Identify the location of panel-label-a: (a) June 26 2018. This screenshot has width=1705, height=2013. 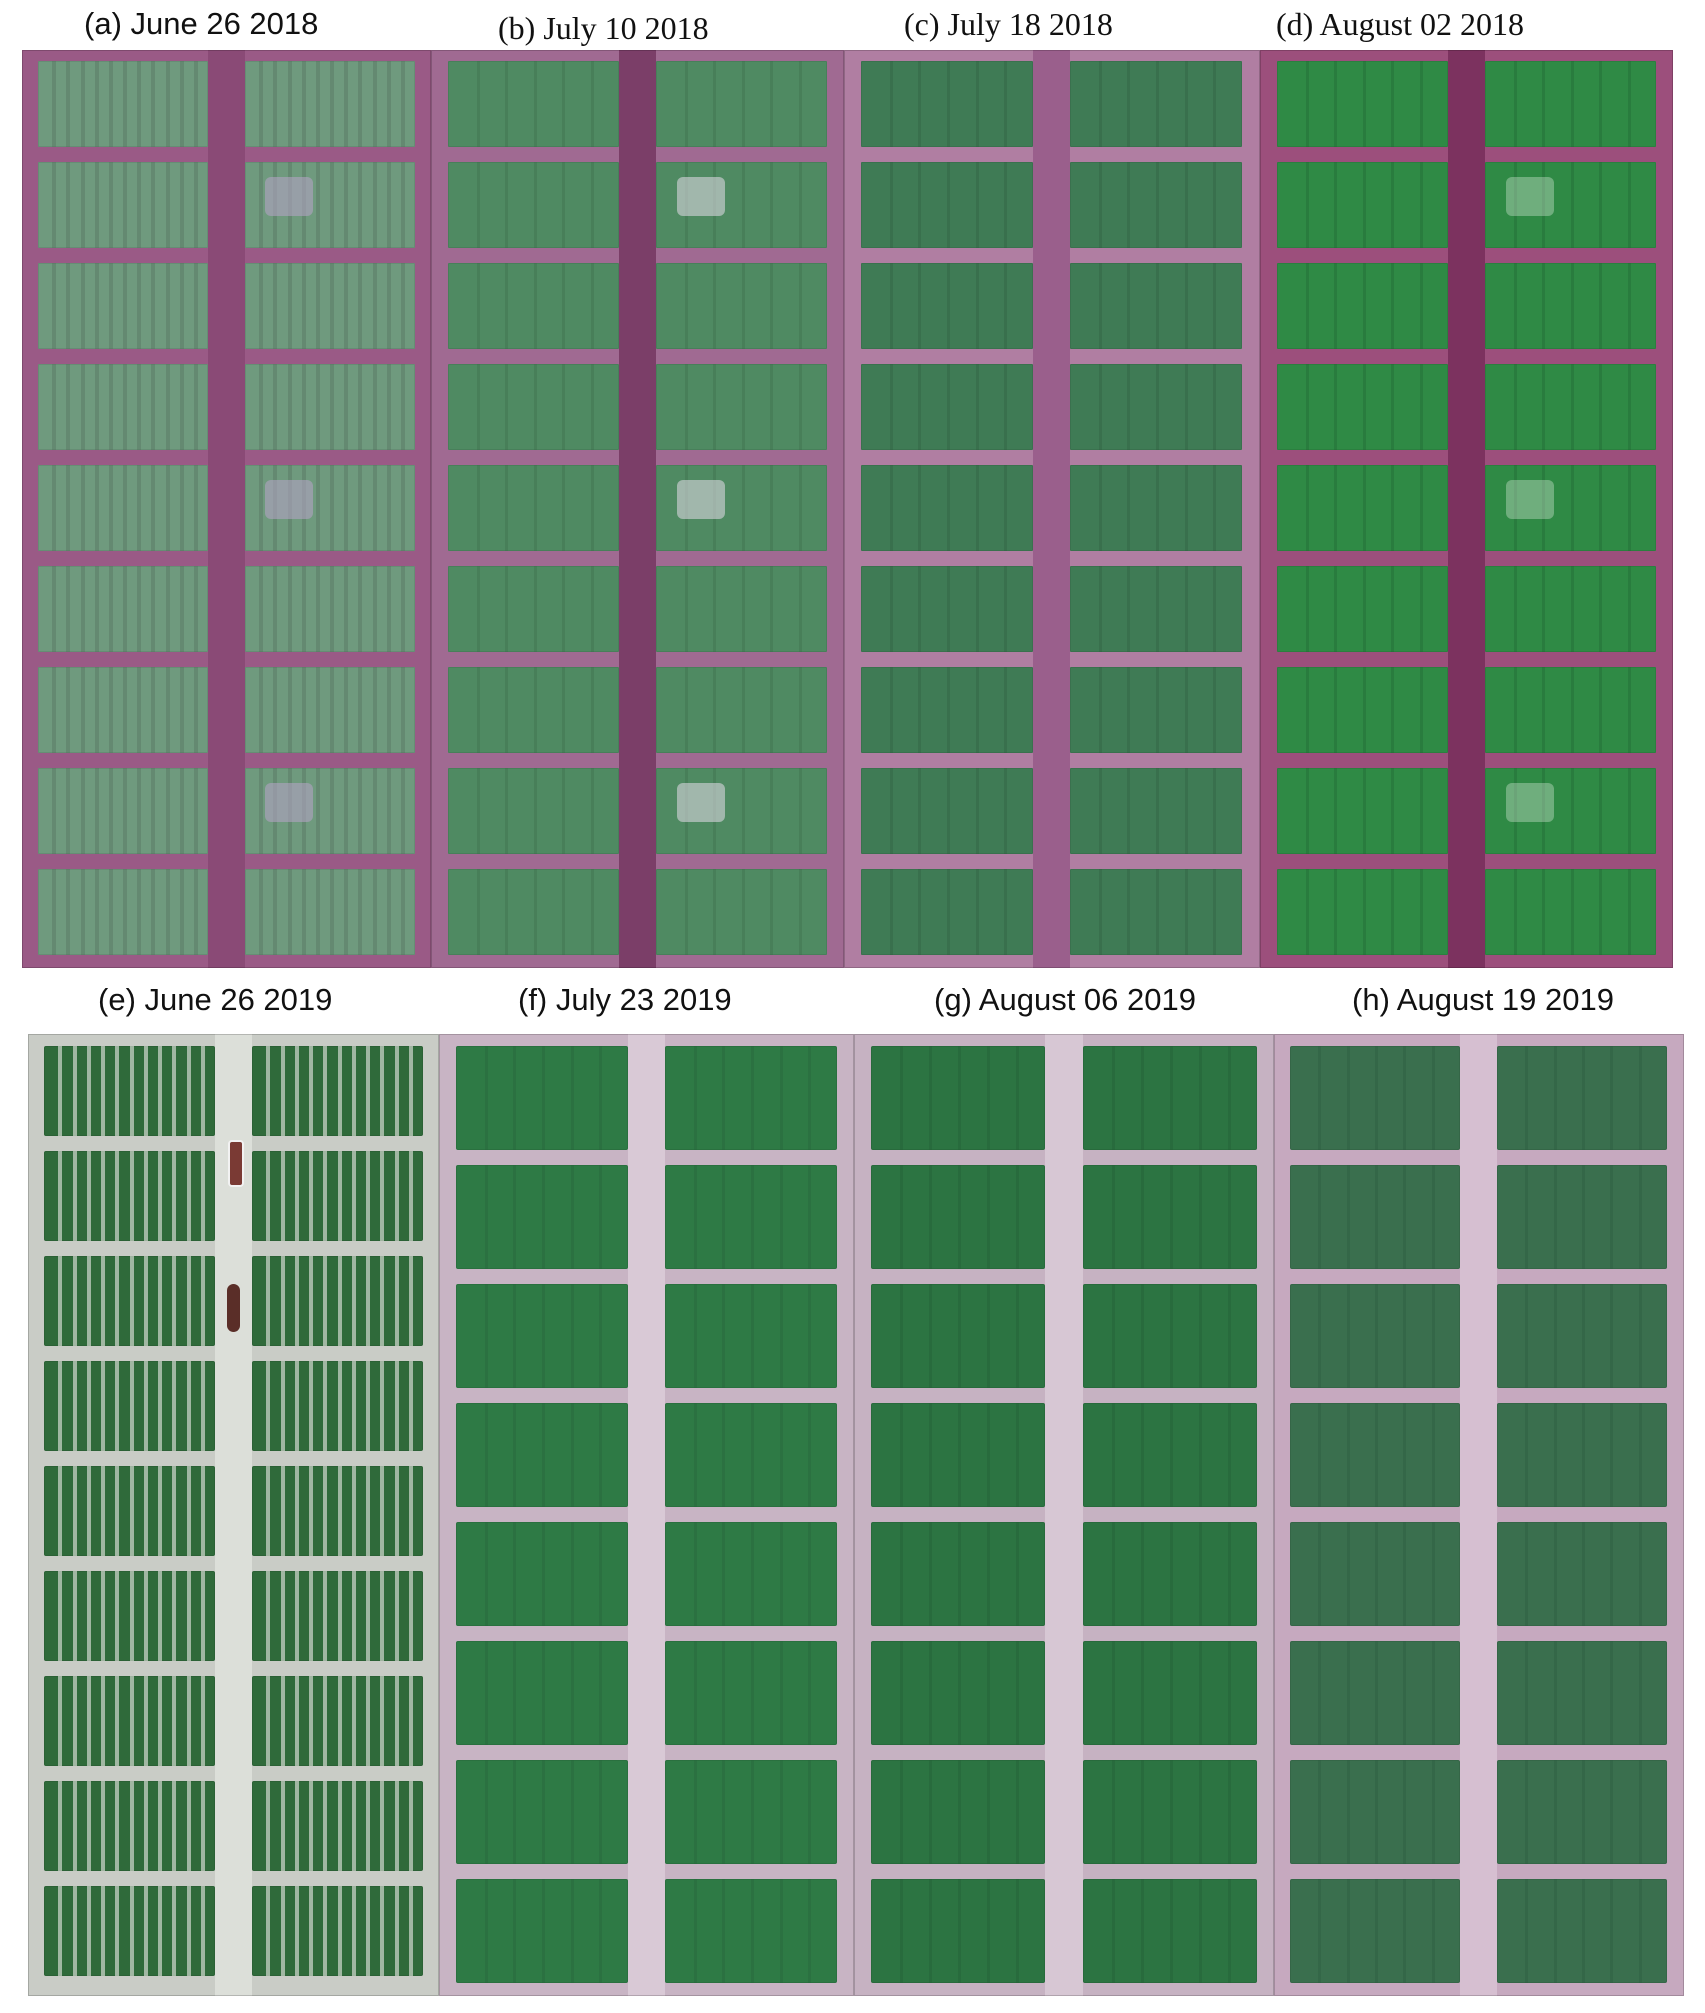
(201, 23).